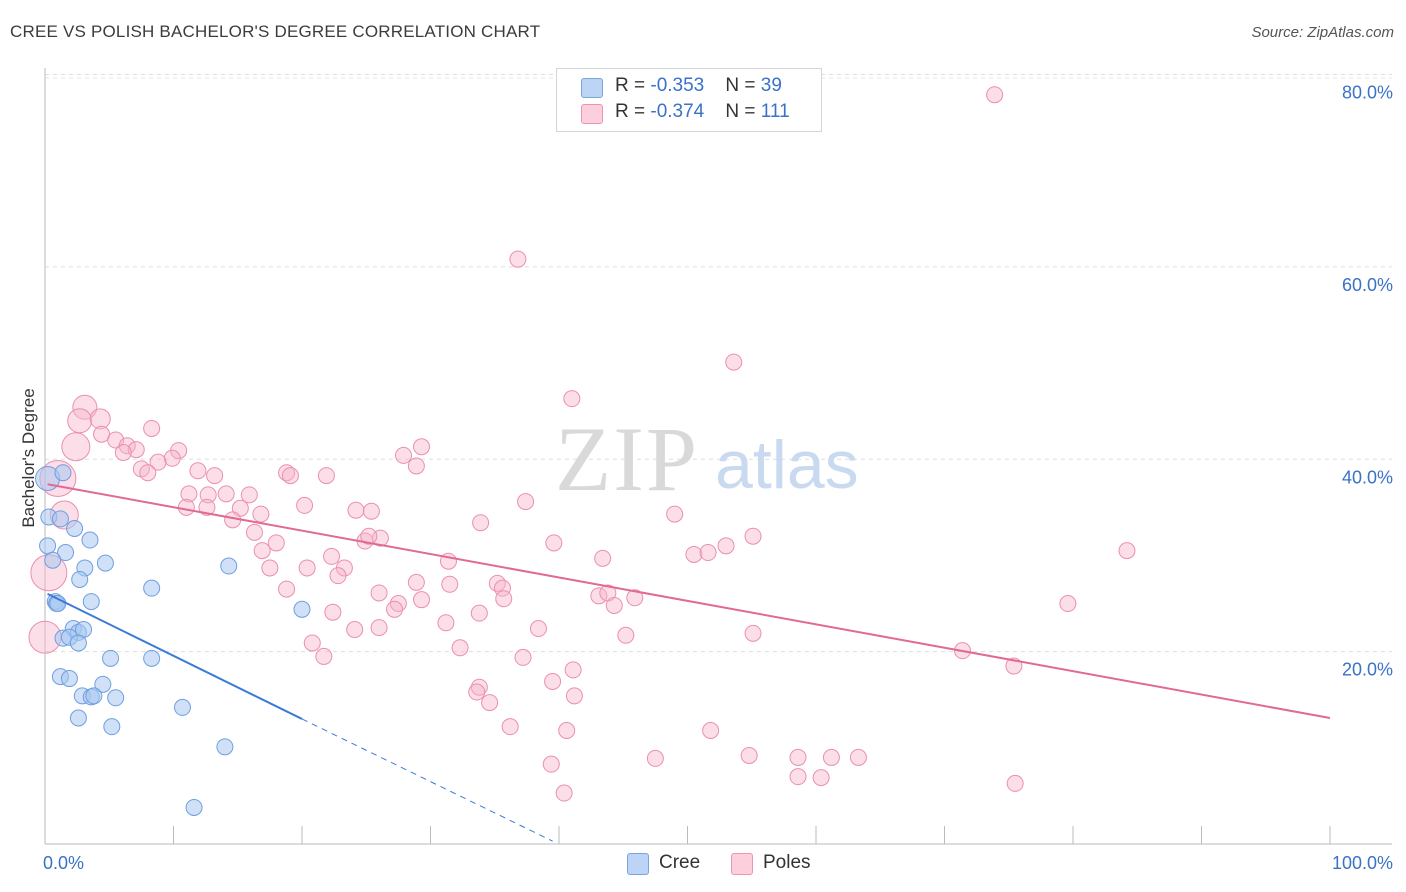  I want to click on watermark-zip: ZIP, so click(627, 459).